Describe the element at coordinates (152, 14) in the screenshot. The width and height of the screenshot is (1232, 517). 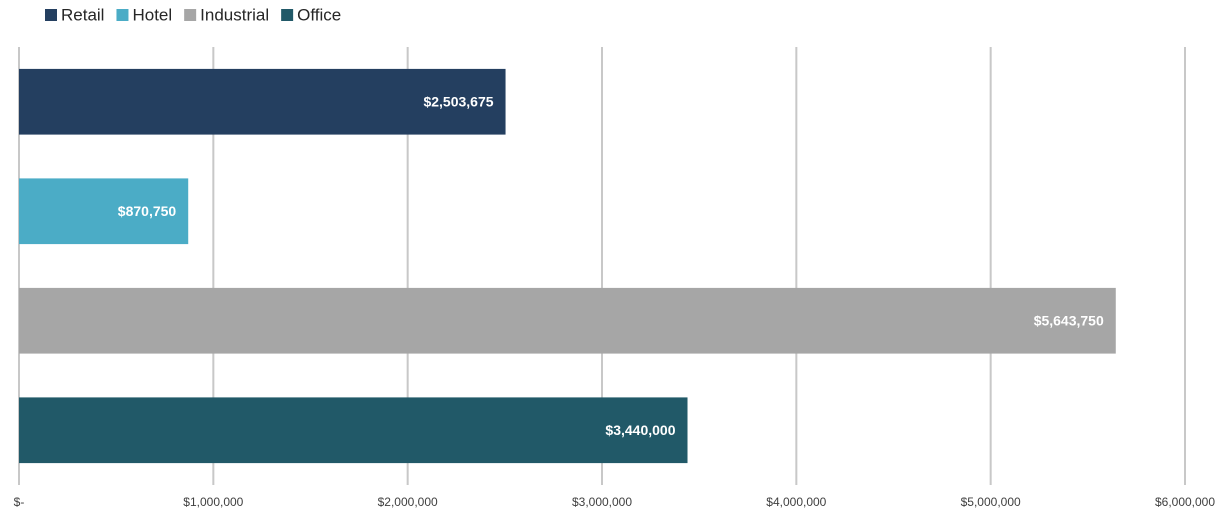
I see `legend-label: Hotel` at that location.